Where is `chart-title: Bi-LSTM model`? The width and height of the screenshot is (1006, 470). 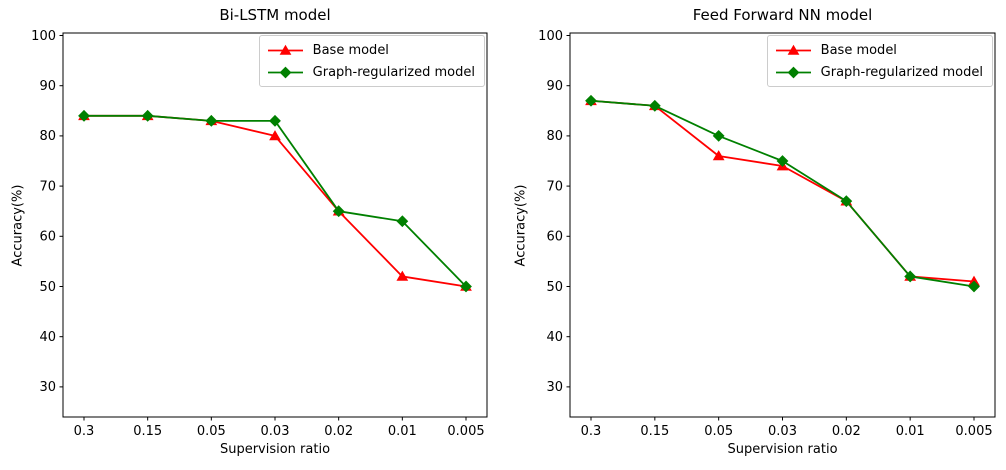
chart-title: Bi-LSTM model is located at coordinates (275, 15).